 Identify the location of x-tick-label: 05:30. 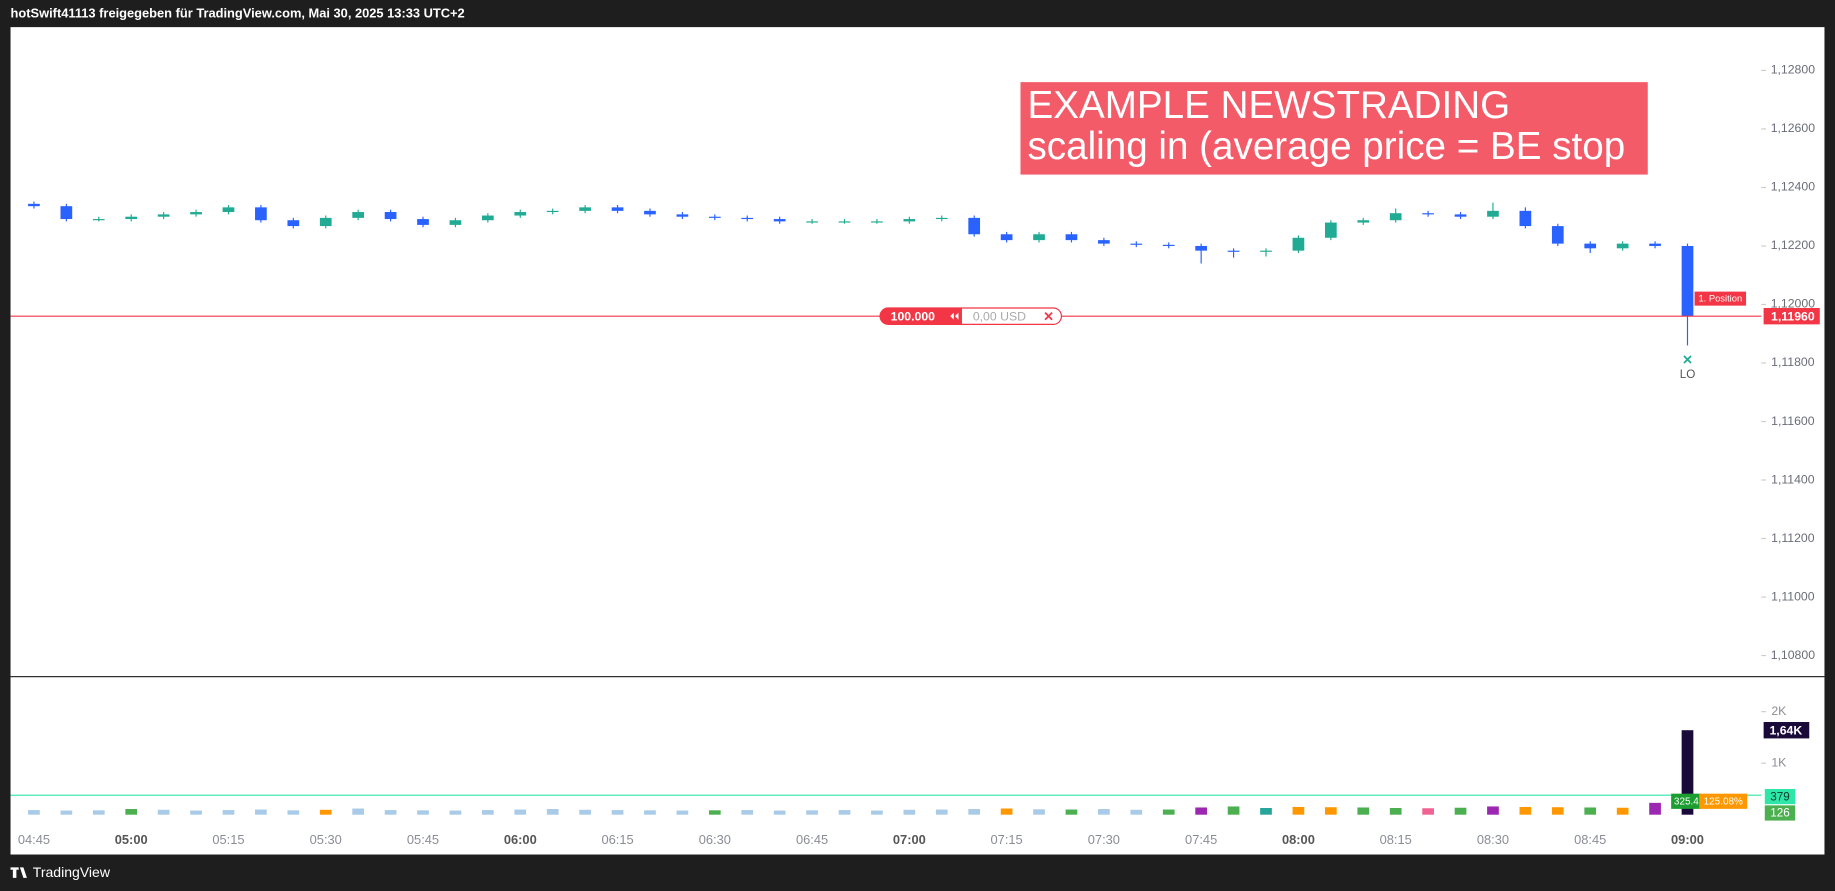
(326, 839).